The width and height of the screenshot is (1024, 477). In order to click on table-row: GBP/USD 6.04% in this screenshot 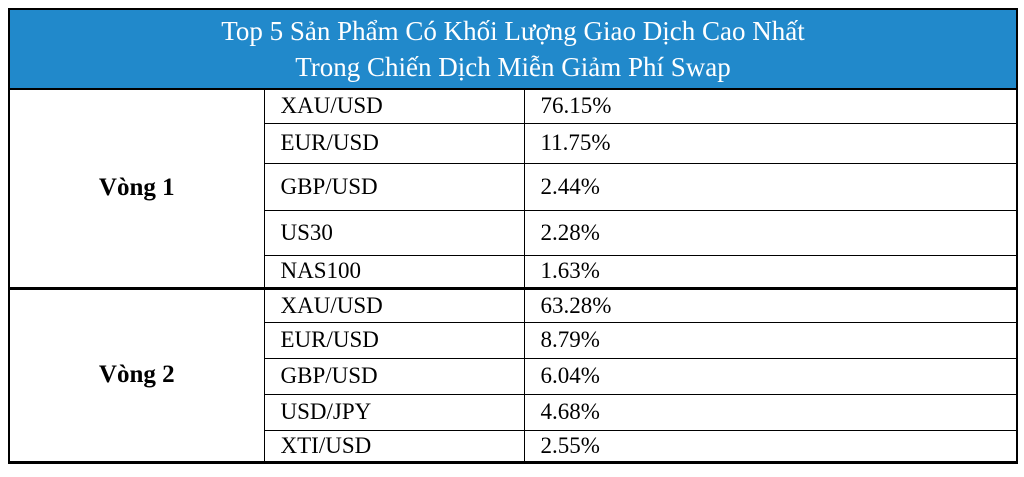, I will do `click(513, 376)`.